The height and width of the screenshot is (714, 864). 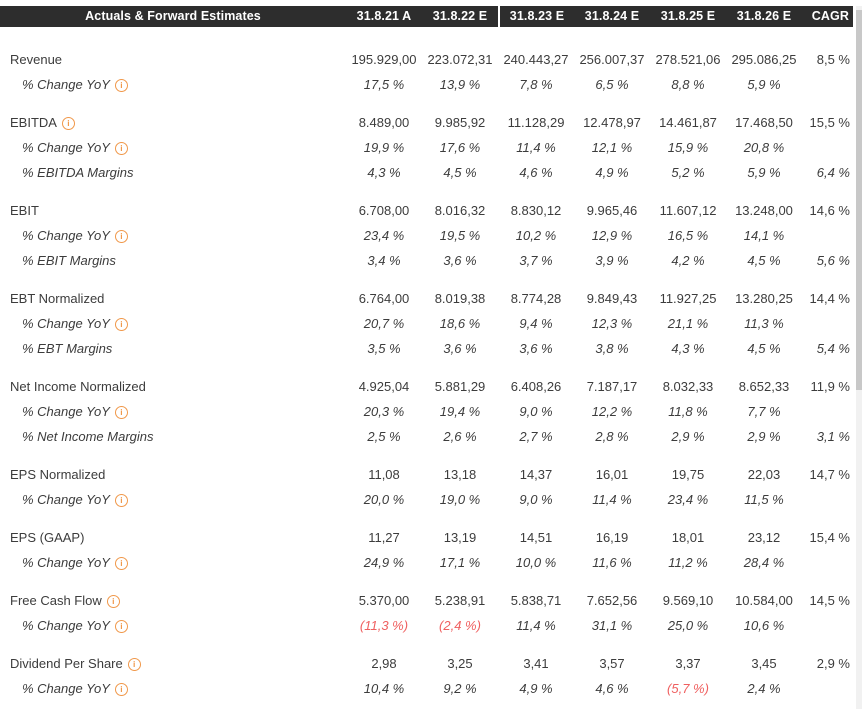 What do you see at coordinates (536, 59) in the screenshot?
I see `value-cell: 240.443,27` at bounding box center [536, 59].